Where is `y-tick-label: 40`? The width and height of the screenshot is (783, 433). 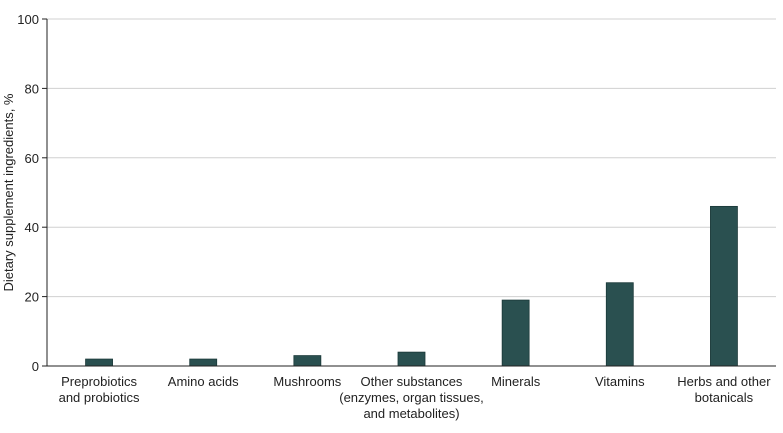 y-tick-label: 40 is located at coordinates (32, 227).